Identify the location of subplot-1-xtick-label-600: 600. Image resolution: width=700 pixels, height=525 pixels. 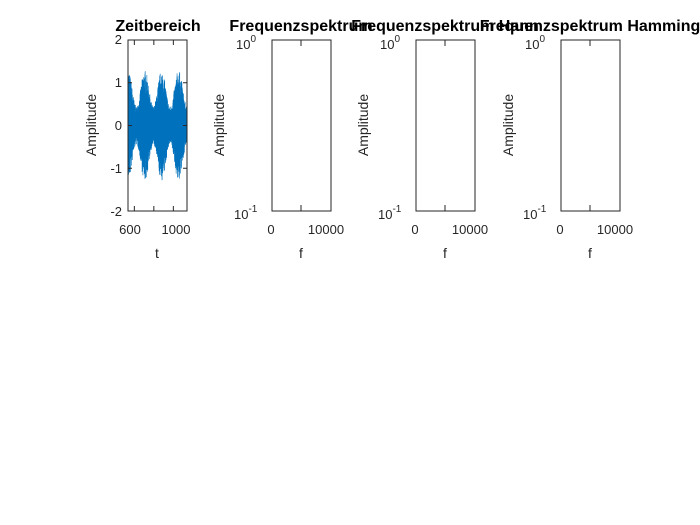
(130, 229).